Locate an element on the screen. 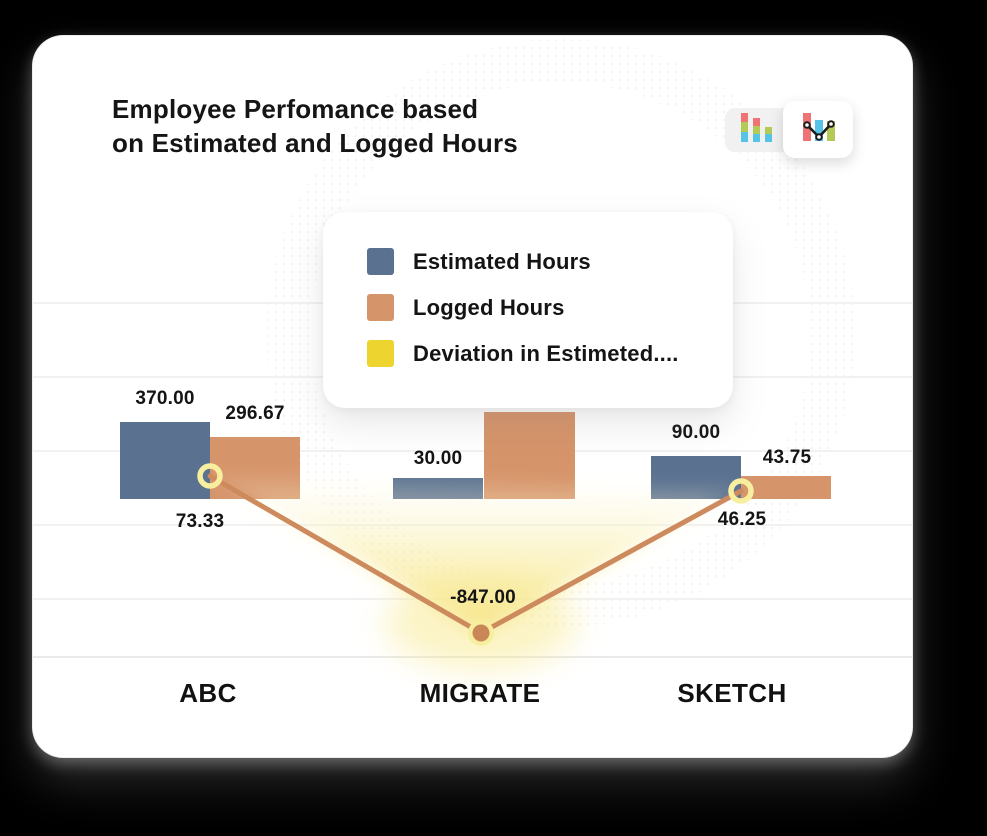  bar-logged-migrate is located at coordinates (529, 455).